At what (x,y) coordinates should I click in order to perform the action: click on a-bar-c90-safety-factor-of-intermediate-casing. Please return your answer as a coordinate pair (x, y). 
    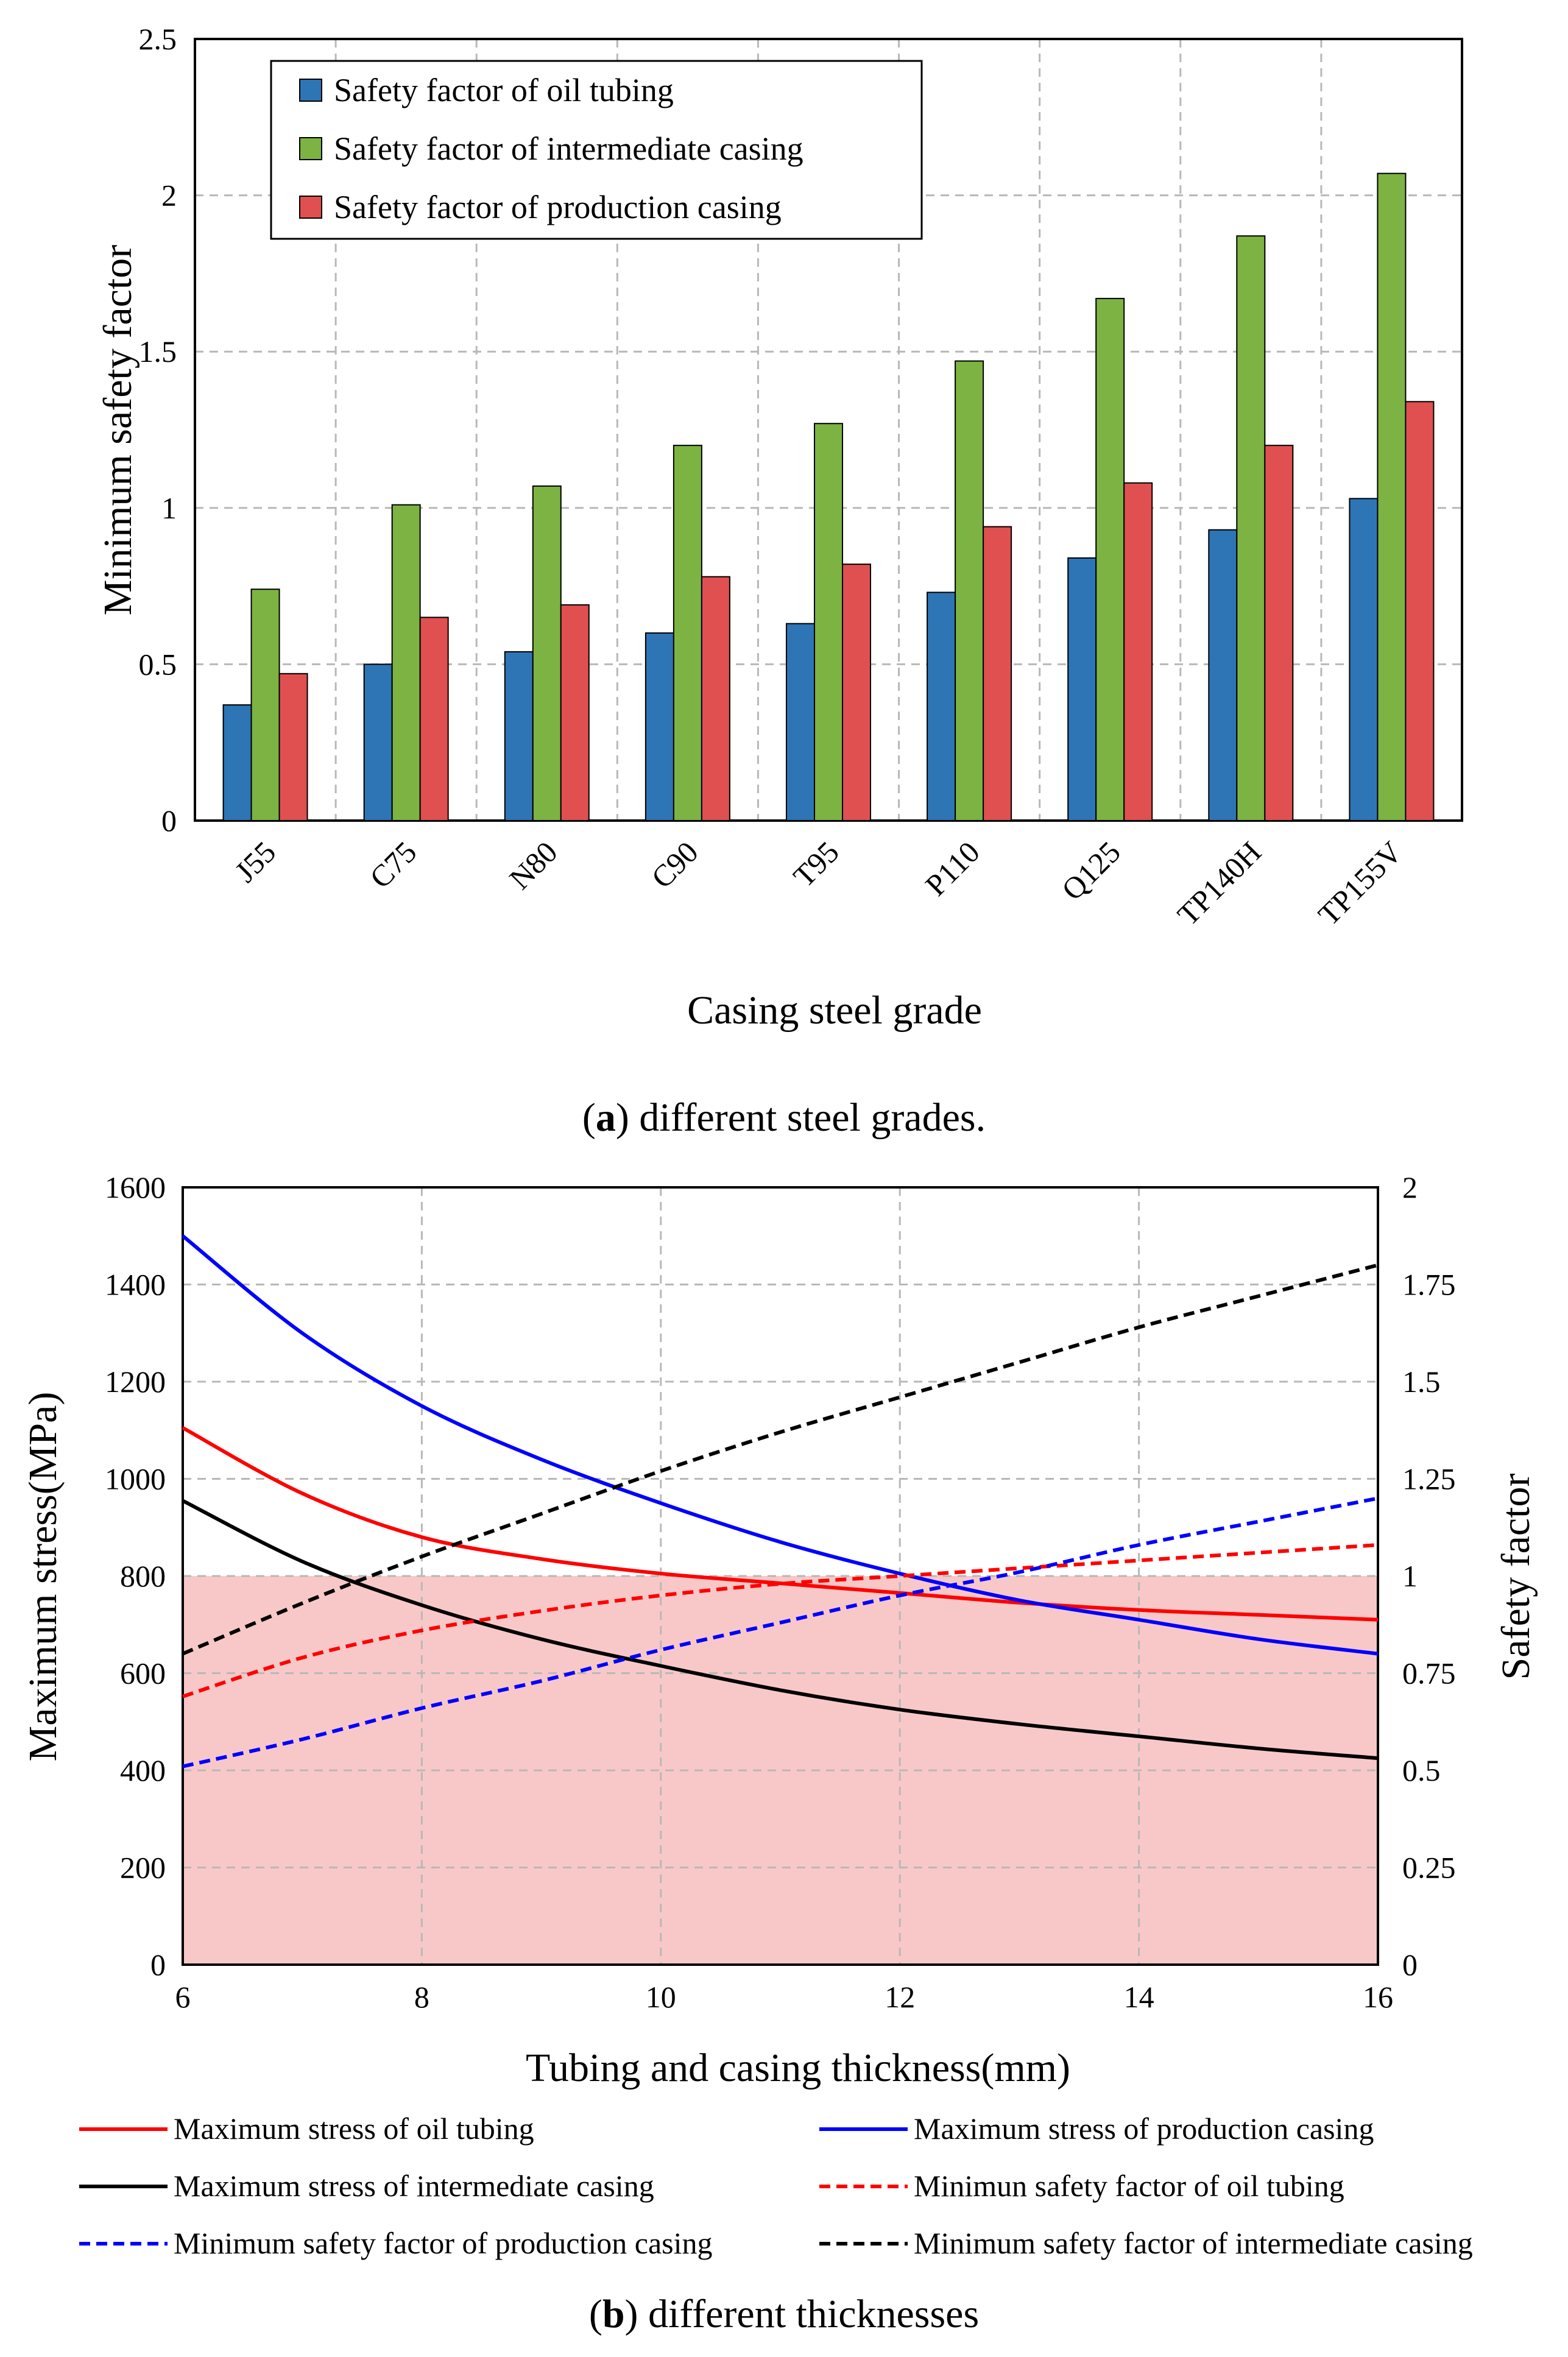
    Looking at the image, I should click on (687, 633).